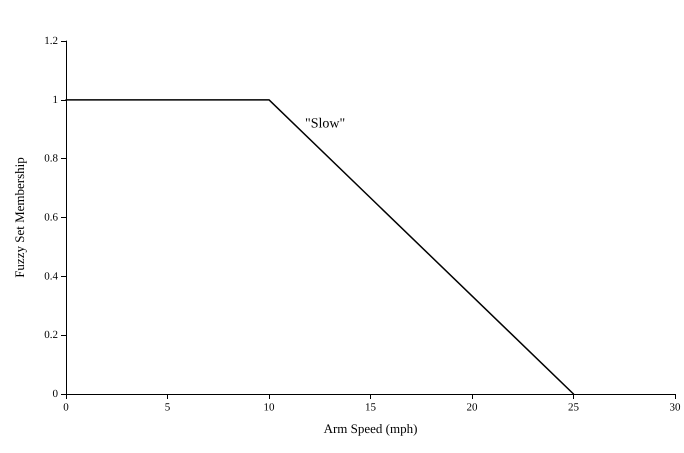 The image size is (684, 453). Describe the element at coordinates (269, 408) in the screenshot. I see `x-tick-label: 10` at that location.